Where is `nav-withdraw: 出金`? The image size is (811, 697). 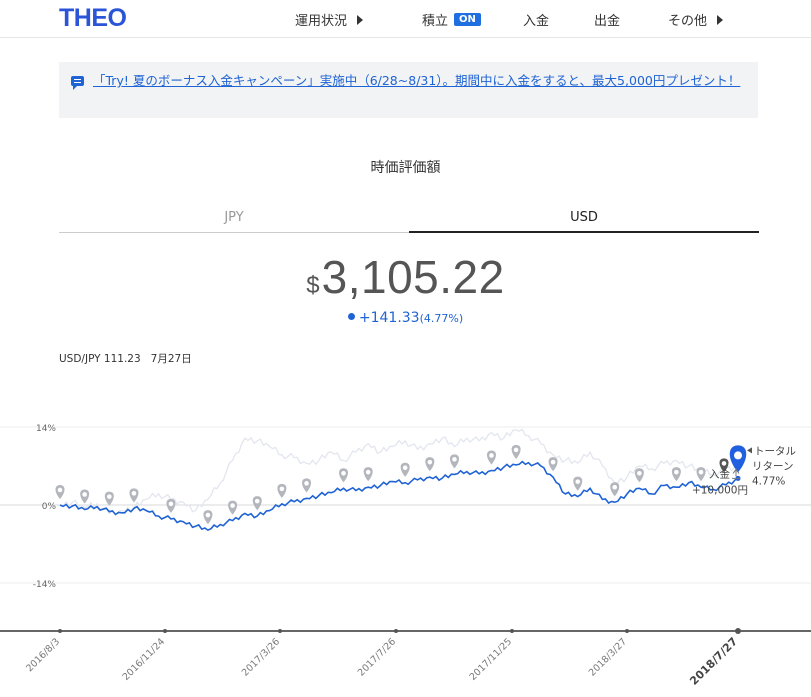
nav-withdraw: 出金 is located at coordinates (607, 19).